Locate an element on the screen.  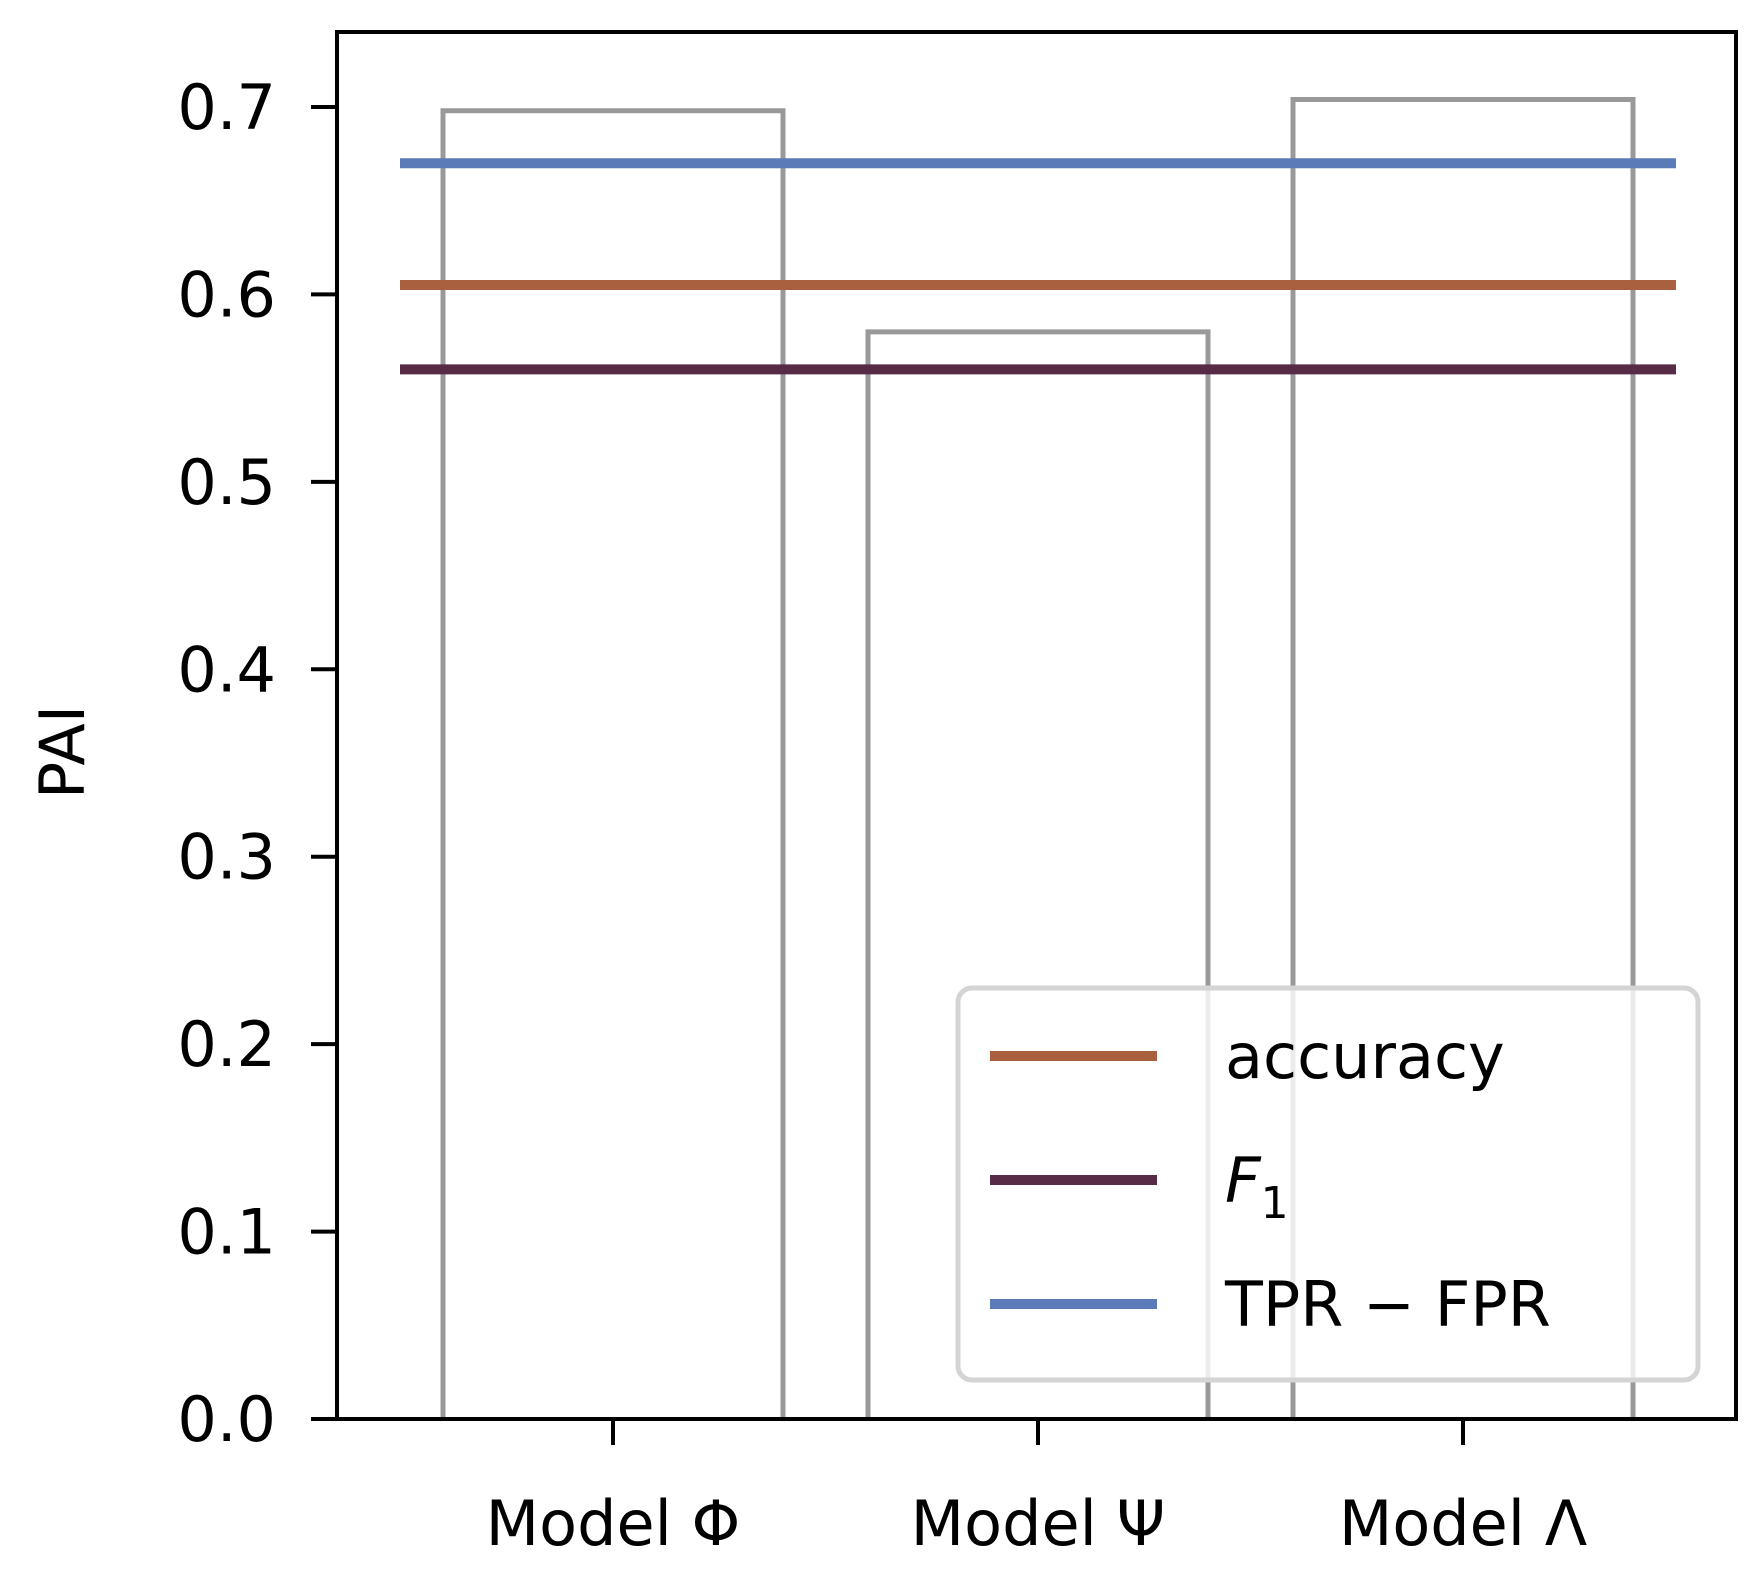
y-tick-label: 0.0 is located at coordinates (226, 1419).